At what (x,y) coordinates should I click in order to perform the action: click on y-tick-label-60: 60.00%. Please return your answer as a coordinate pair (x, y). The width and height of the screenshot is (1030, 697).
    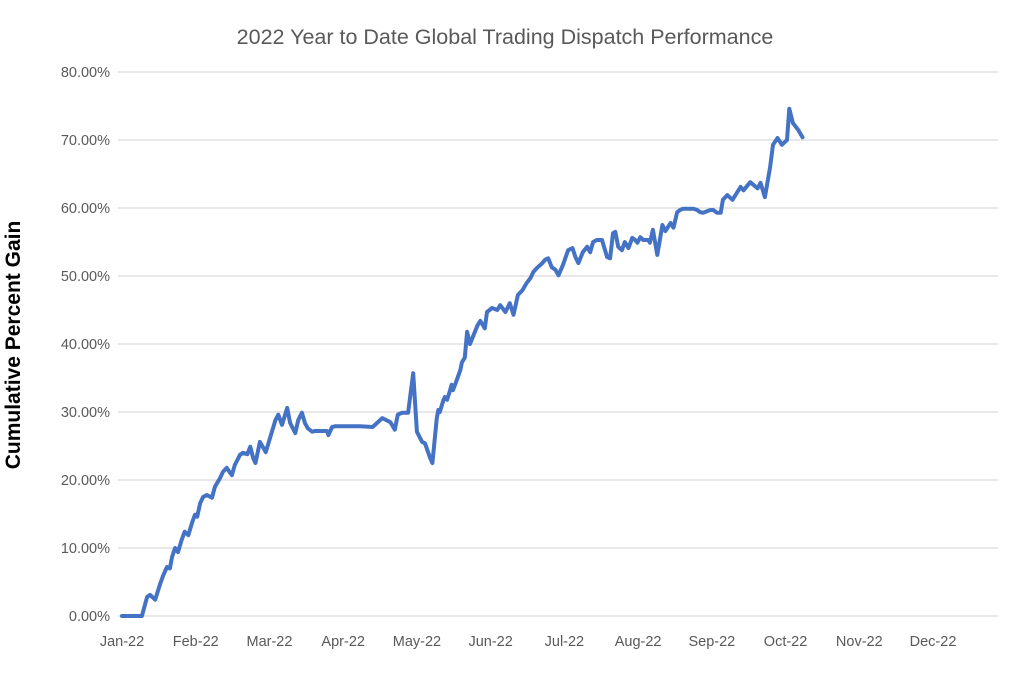
    Looking at the image, I should click on (85, 209).